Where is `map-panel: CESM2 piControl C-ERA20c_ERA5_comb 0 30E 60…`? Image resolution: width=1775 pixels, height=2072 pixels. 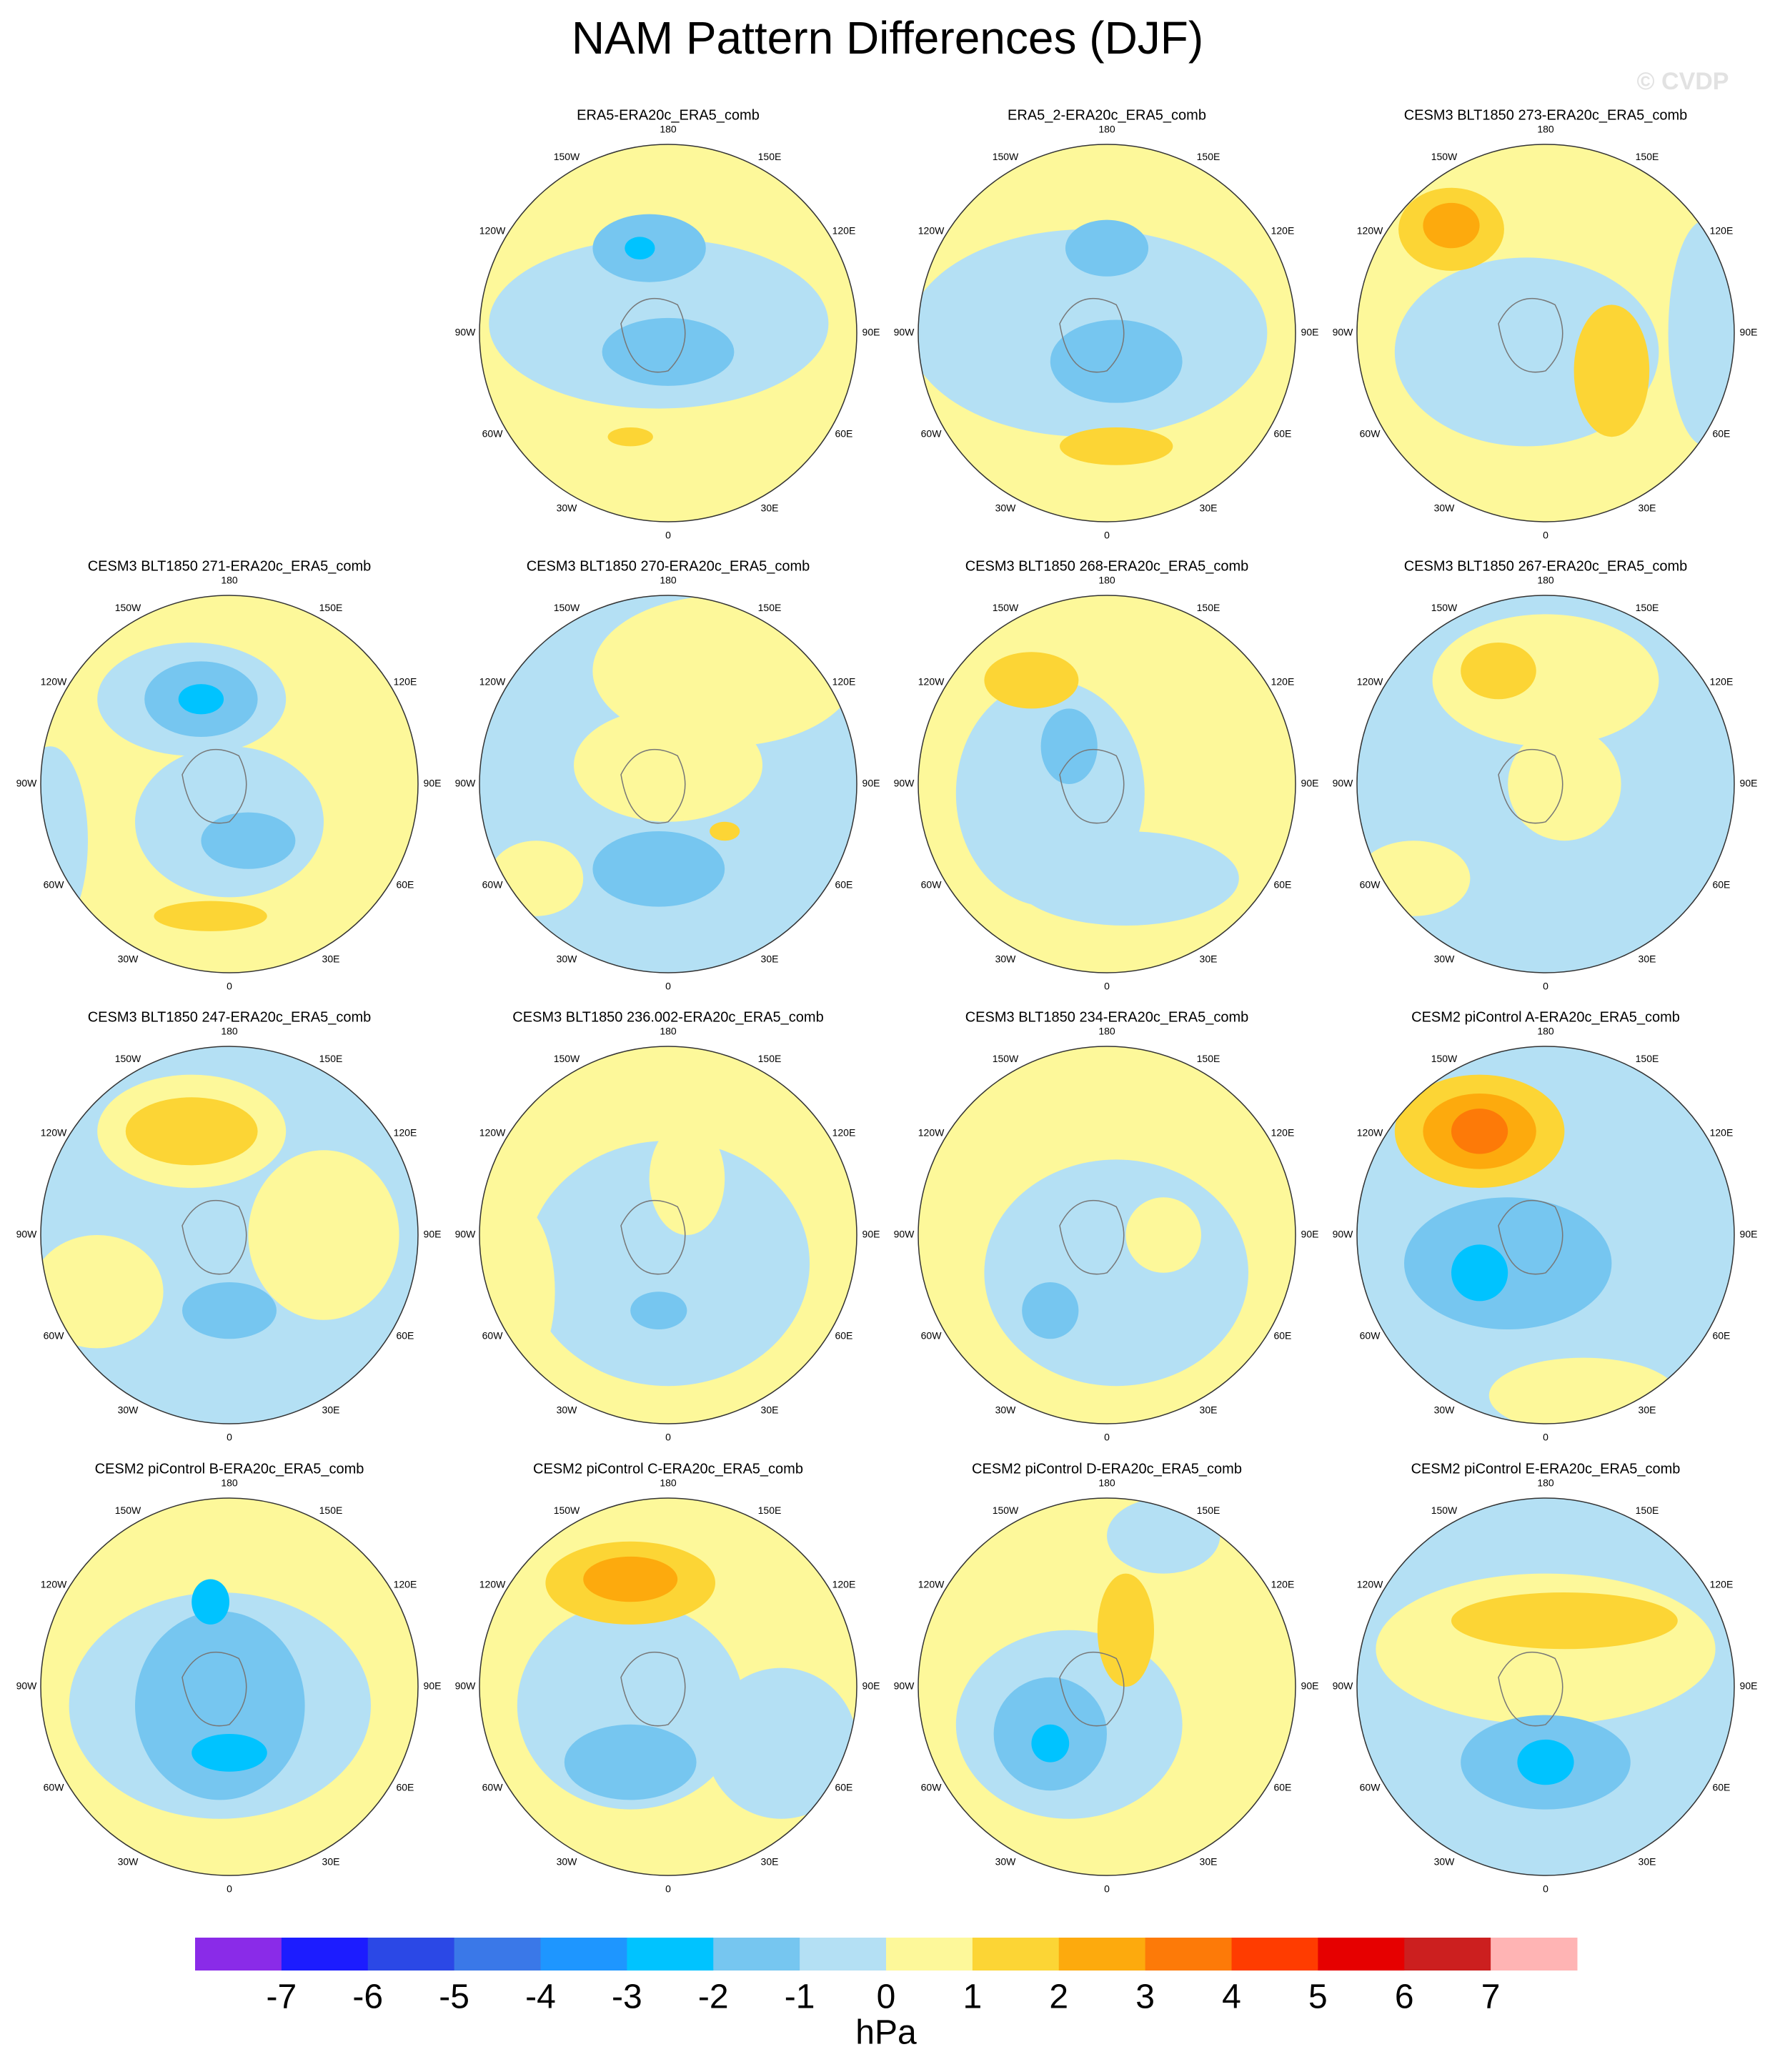
map-panel: CESM2 piControl C-ERA20c_ERA5_comb 0 30E 60… is located at coordinates (667, 1677).